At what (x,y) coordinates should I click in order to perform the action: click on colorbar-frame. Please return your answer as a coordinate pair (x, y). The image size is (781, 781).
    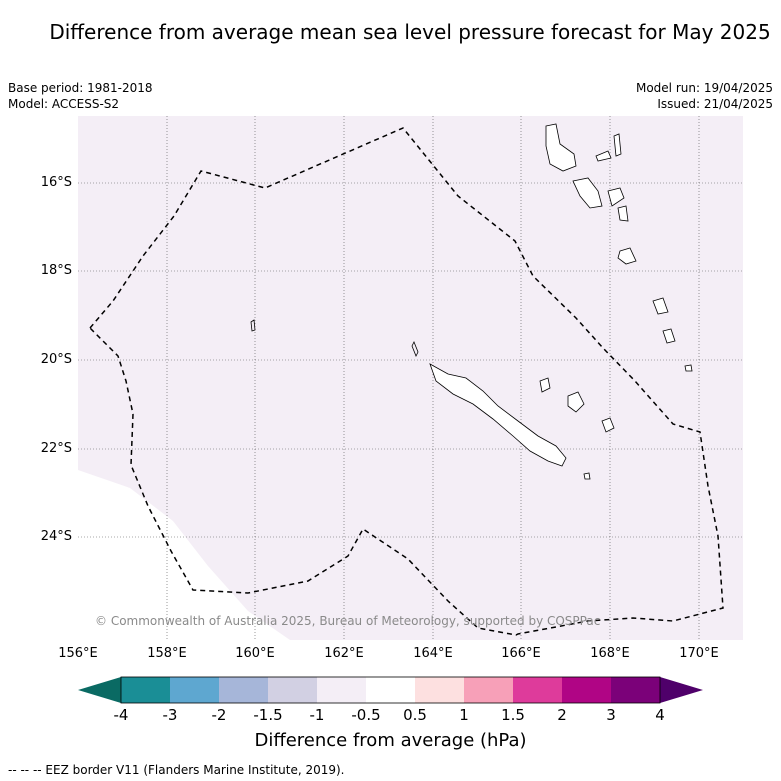
    Looking at the image, I should click on (390, 690).